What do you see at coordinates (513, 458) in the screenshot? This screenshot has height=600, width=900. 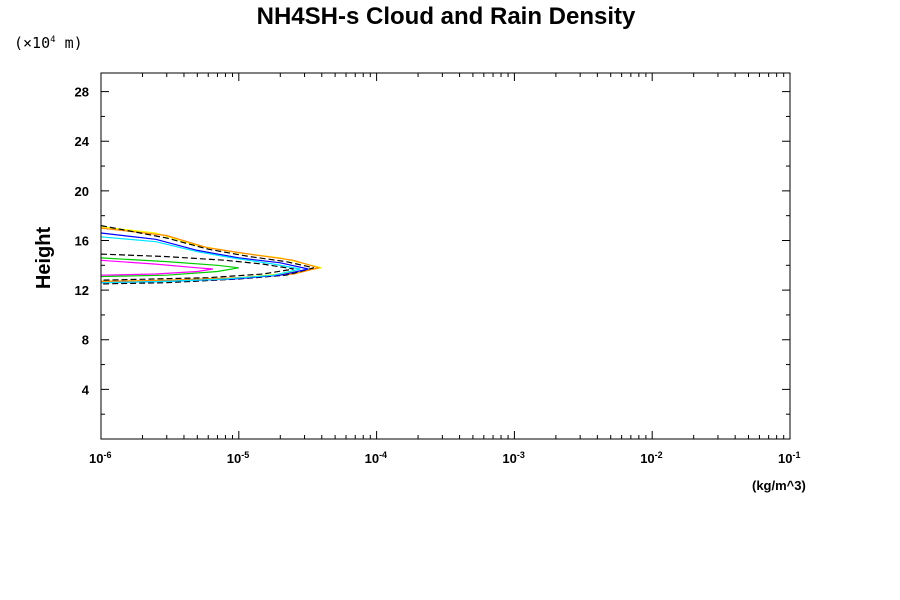 I see `x-tick-label: 10⁻³` at bounding box center [513, 458].